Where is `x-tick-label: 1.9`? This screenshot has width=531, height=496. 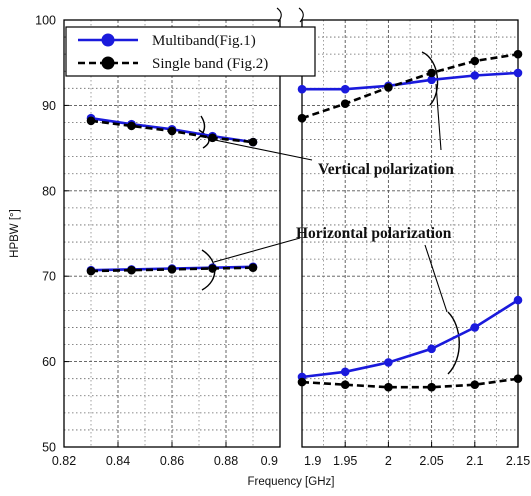
x-tick-label: 1.9 is located at coordinates (312, 461).